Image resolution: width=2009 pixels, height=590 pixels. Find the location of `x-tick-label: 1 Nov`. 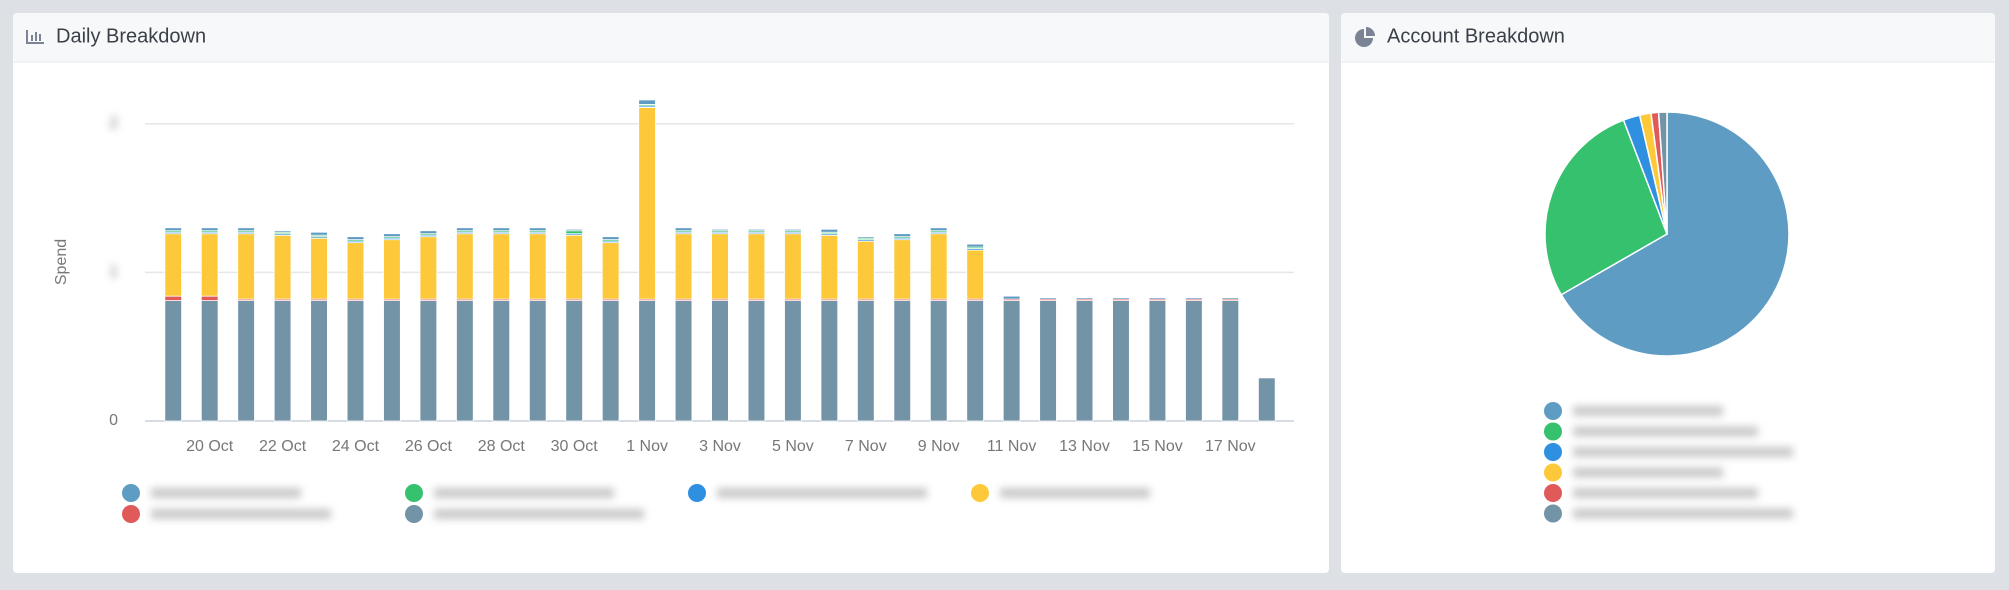

x-tick-label: 1 Nov is located at coordinates (647, 446).